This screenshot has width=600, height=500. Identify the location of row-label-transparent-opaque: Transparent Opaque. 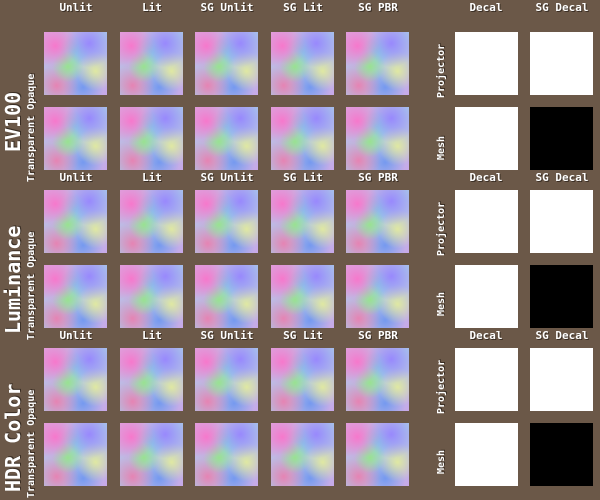
(31, 443).